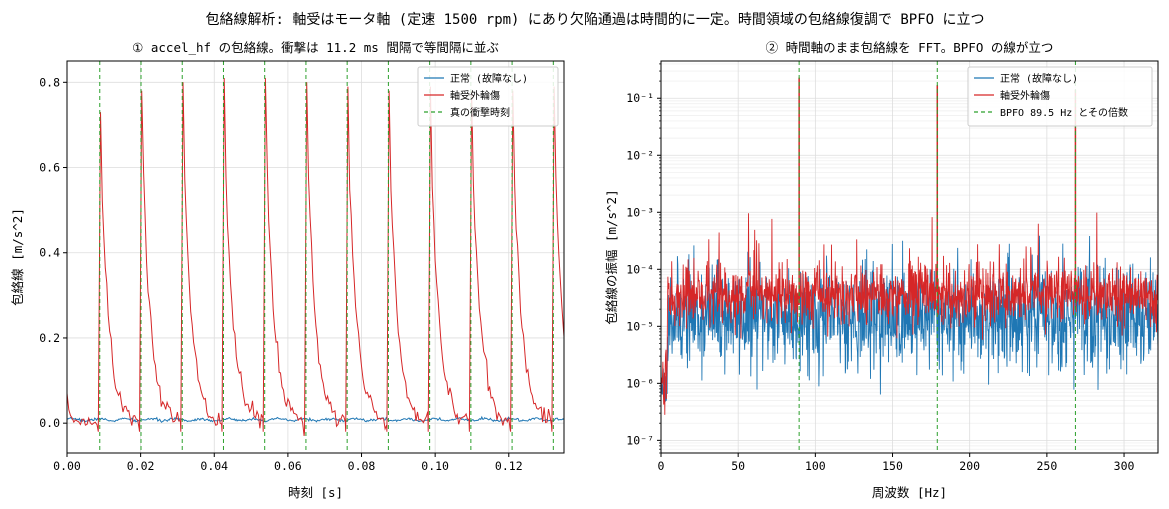  I want to click on x-tick-label: 0.04, so click(214, 466).